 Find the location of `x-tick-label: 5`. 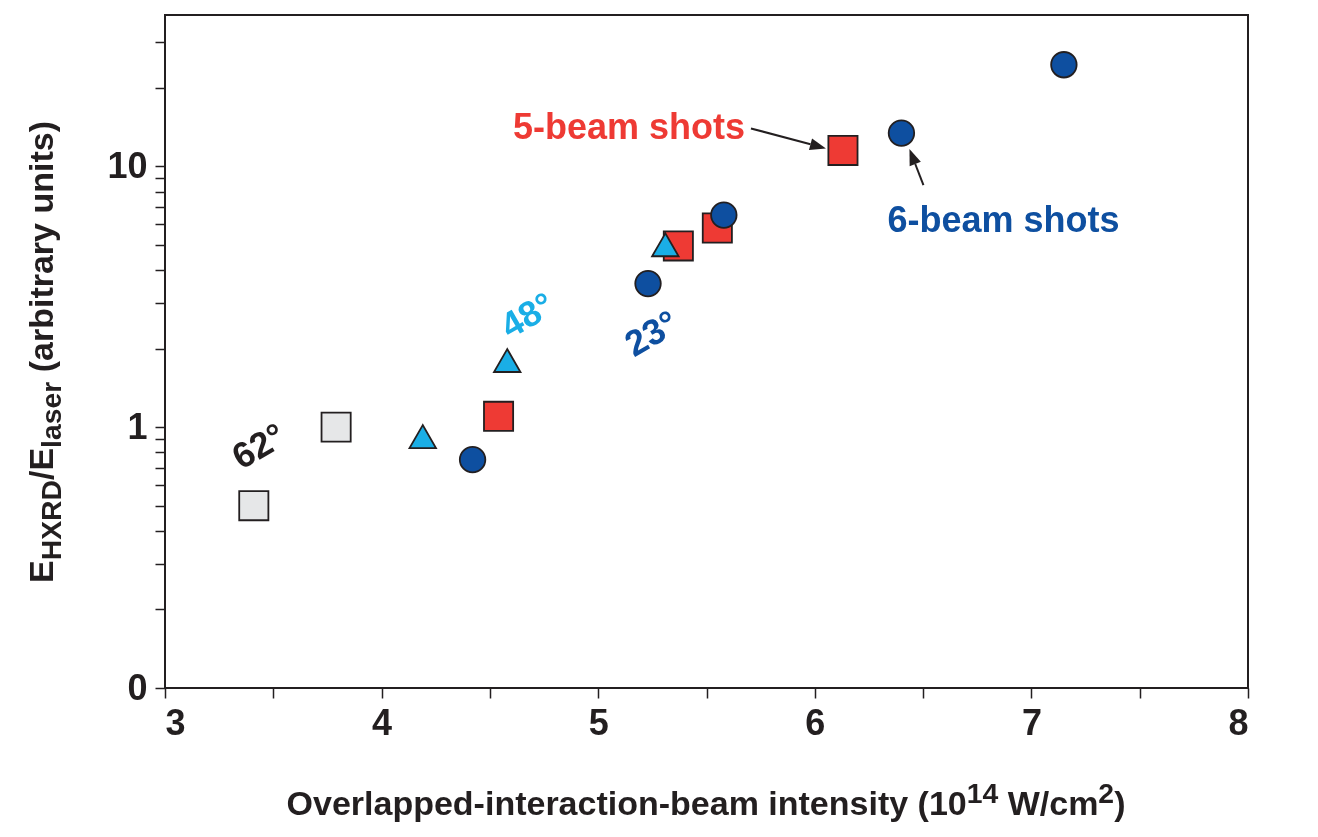

x-tick-label: 5 is located at coordinates (598, 722).